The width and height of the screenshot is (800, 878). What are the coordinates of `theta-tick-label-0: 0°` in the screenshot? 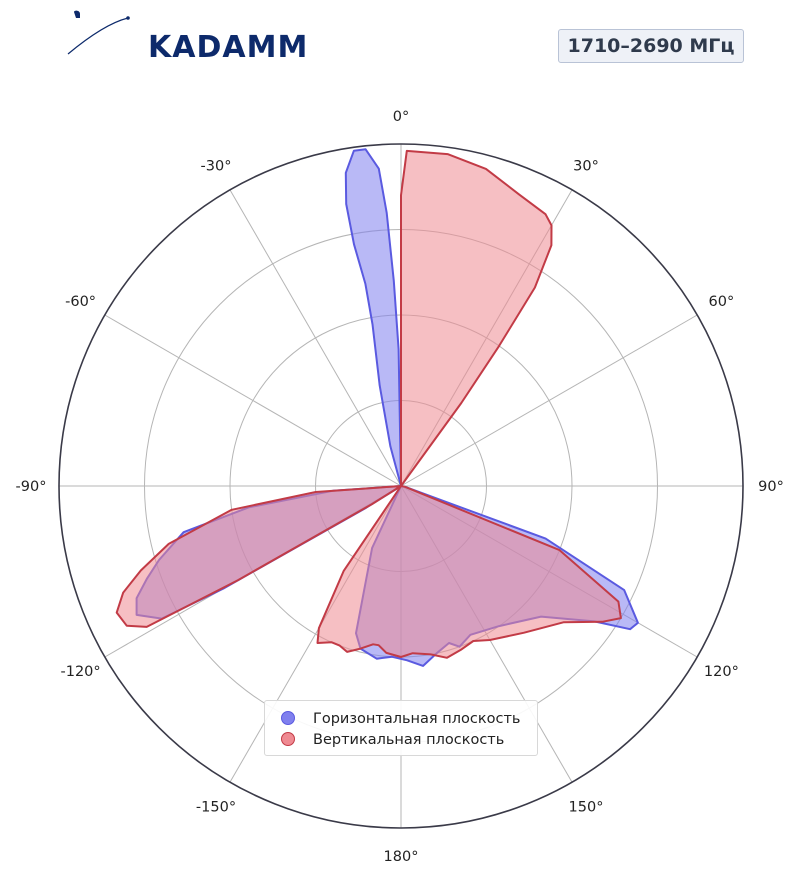 It's located at (401, 117).